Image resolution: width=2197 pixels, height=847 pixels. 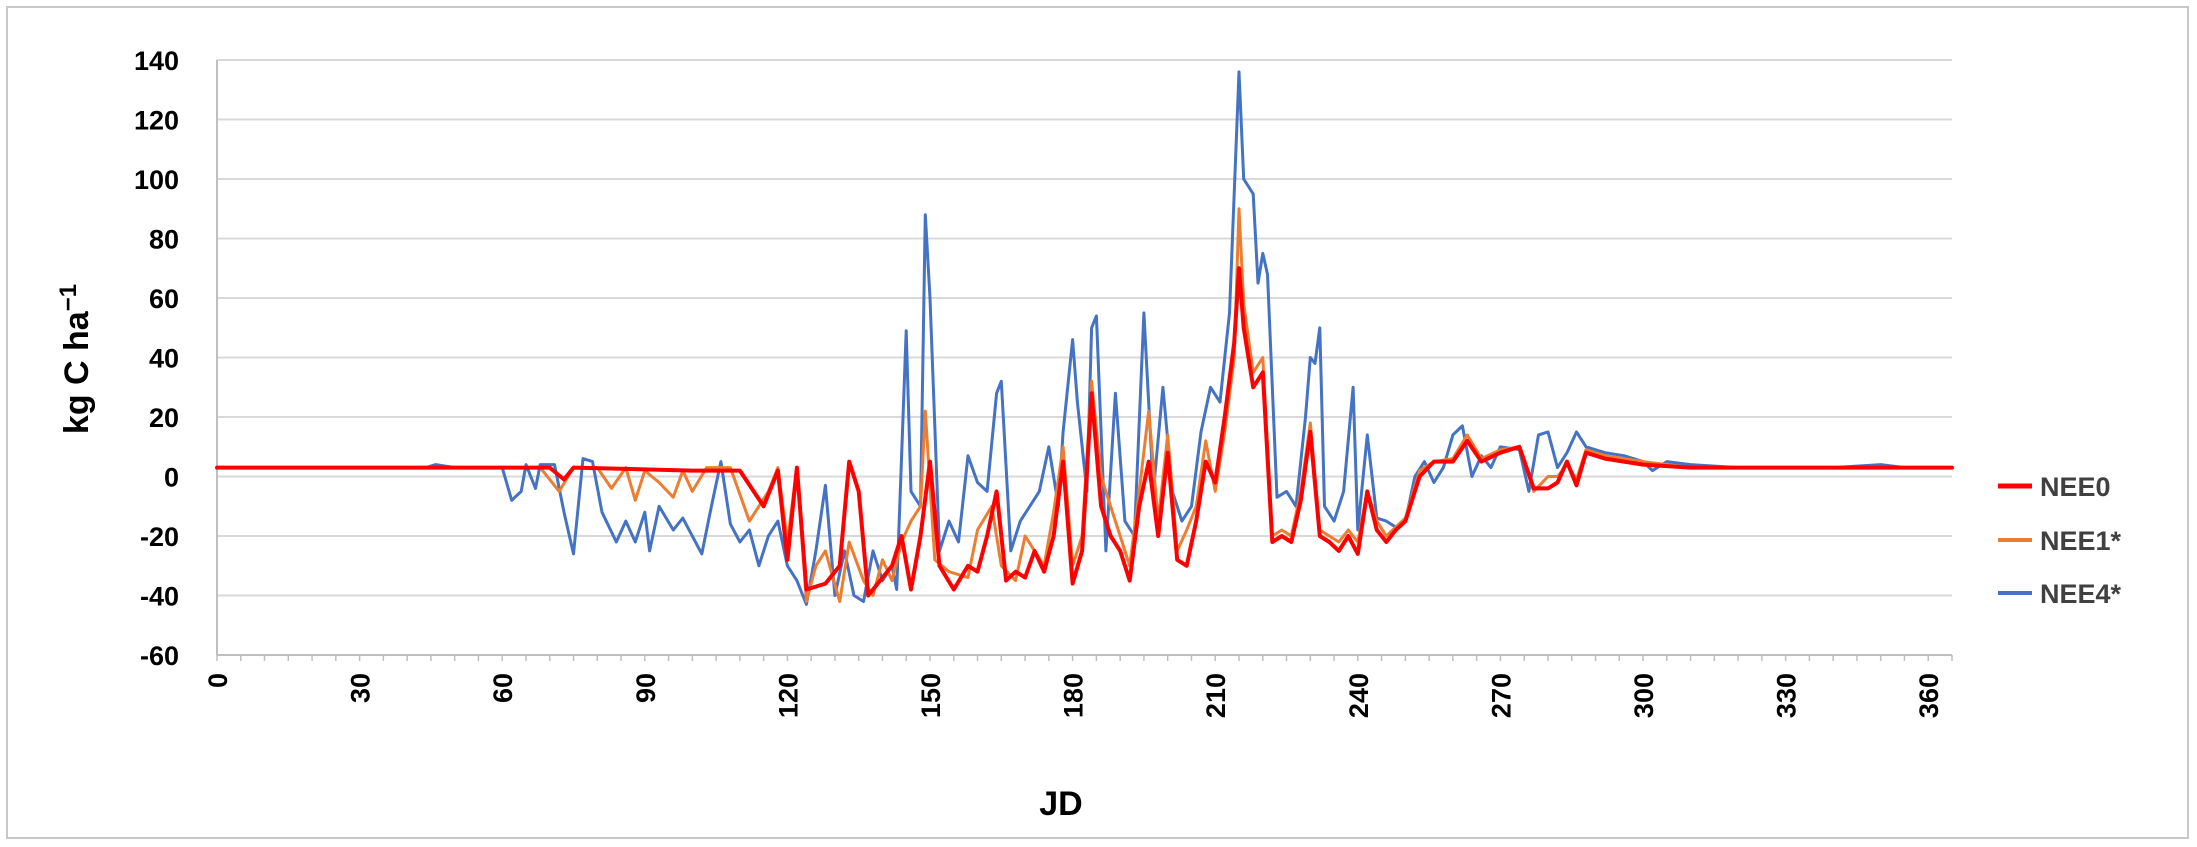 What do you see at coordinates (2081, 594) in the screenshot?
I see `legend-label-nee4: NEE4*` at bounding box center [2081, 594].